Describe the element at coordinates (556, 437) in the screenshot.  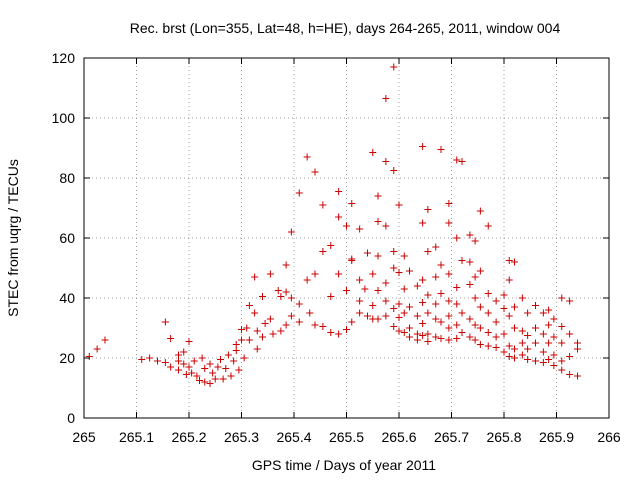
I see `x-tick-label: 265.9` at that location.